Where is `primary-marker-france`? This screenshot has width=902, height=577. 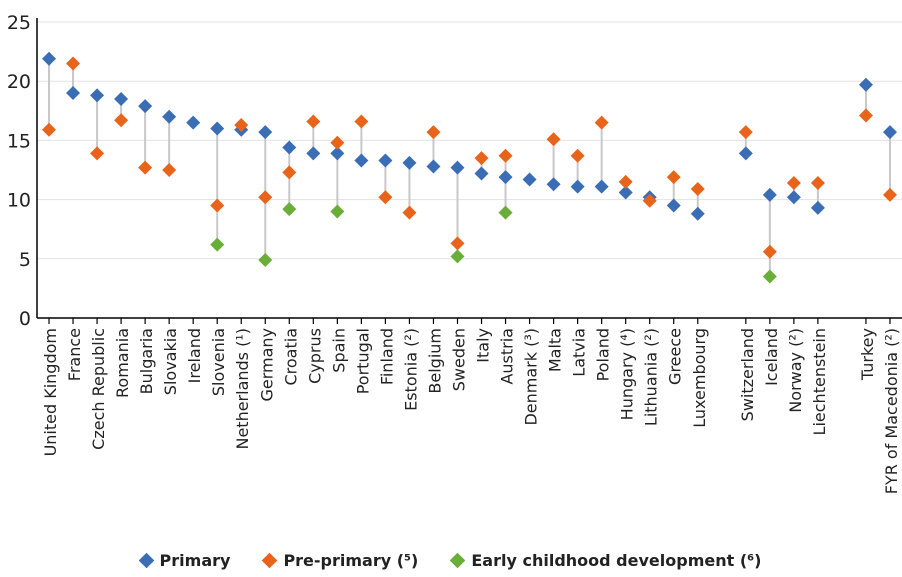 primary-marker-france is located at coordinates (73, 93).